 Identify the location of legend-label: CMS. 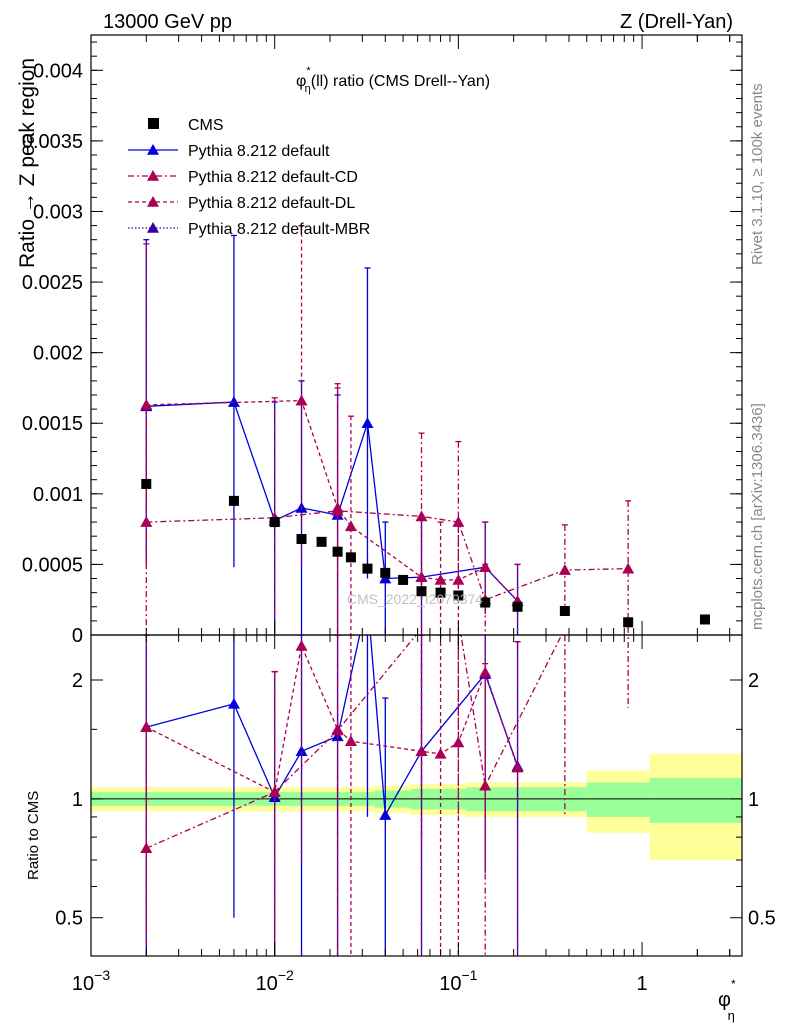
(206, 125).